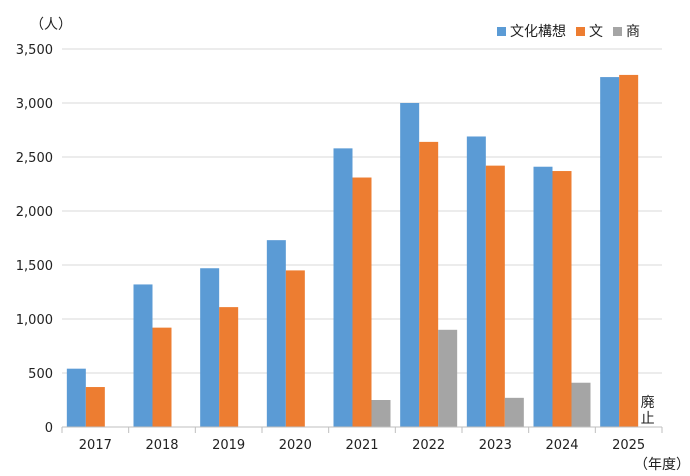 The image size is (690, 476). Describe the element at coordinates (648, 410) in the screenshot. I see `annotation-label: 廃止` at that location.